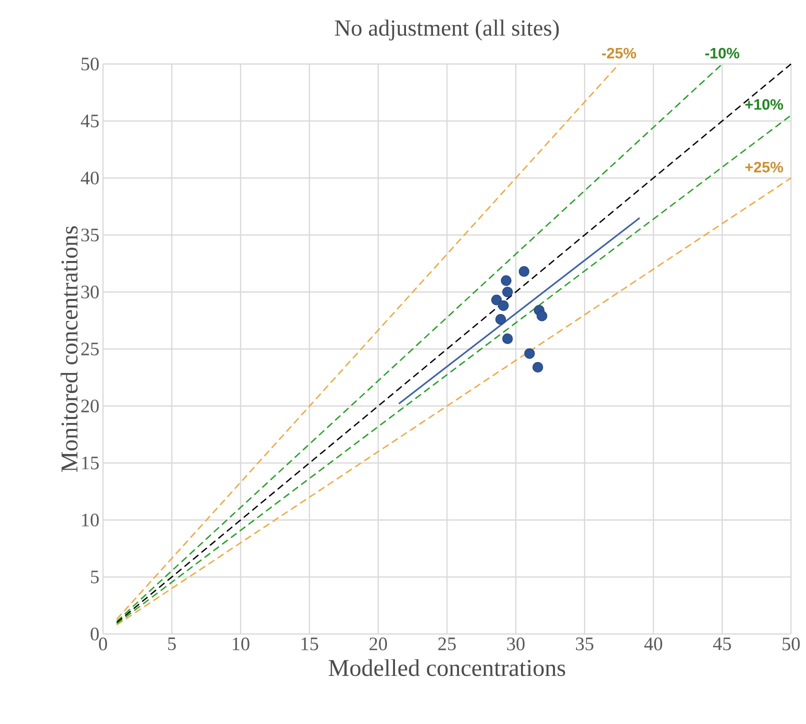  What do you see at coordinates (89, 178) in the screenshot?
I see `y-tick-label: 40` at bounding box center [89, 178].